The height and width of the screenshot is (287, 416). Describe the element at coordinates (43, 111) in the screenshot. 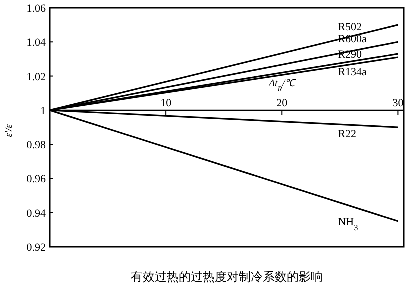

I see `y-tick-label: 1` at that location.